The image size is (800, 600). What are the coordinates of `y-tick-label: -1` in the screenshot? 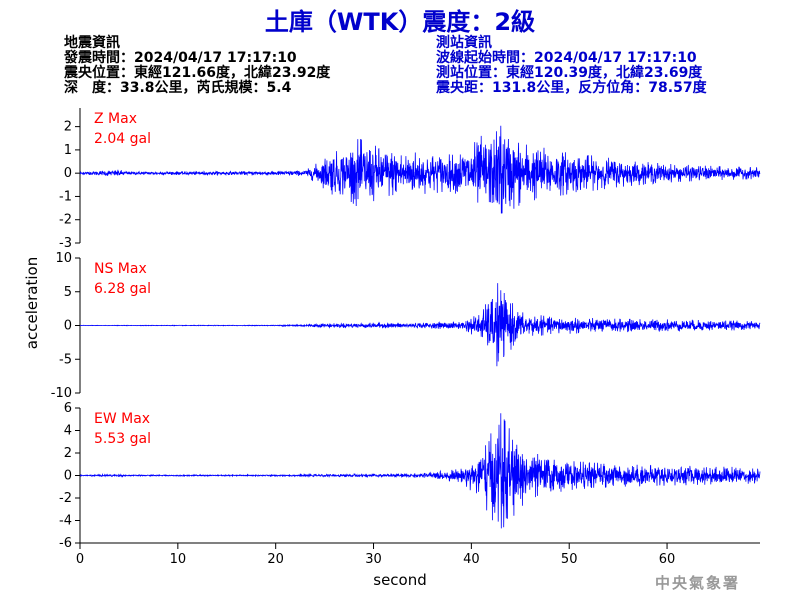 It's located at (65, 196).